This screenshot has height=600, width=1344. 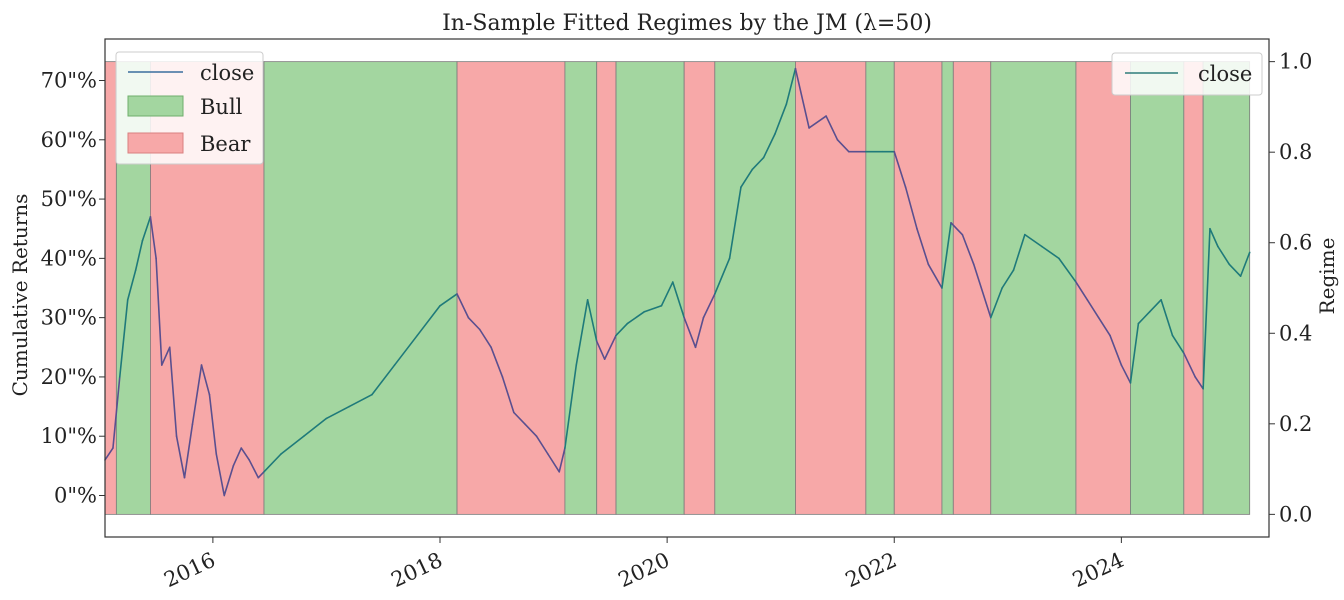 What do you see at coordinates (69, 140) in the screenshot?
I see `y-tick-label: 60"%` at bounding box center [69, 140].